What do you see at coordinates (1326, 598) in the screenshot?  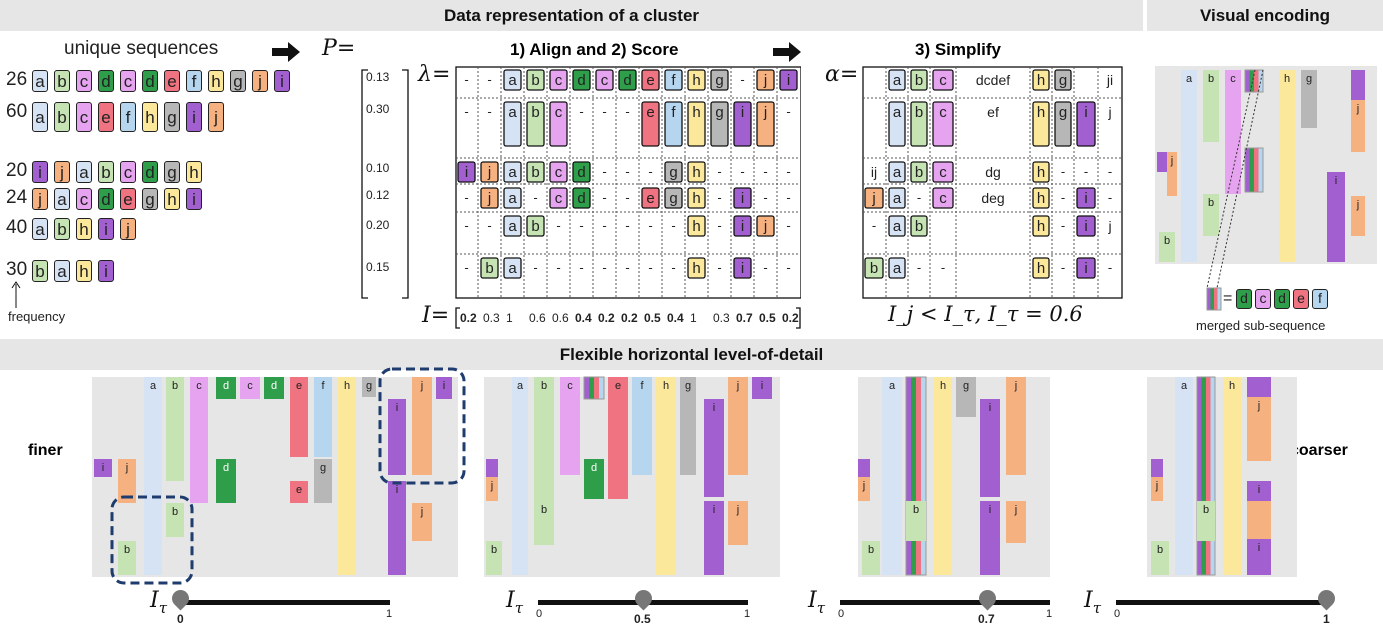 I see `slider-knob` at bounding box center [1326, 598].